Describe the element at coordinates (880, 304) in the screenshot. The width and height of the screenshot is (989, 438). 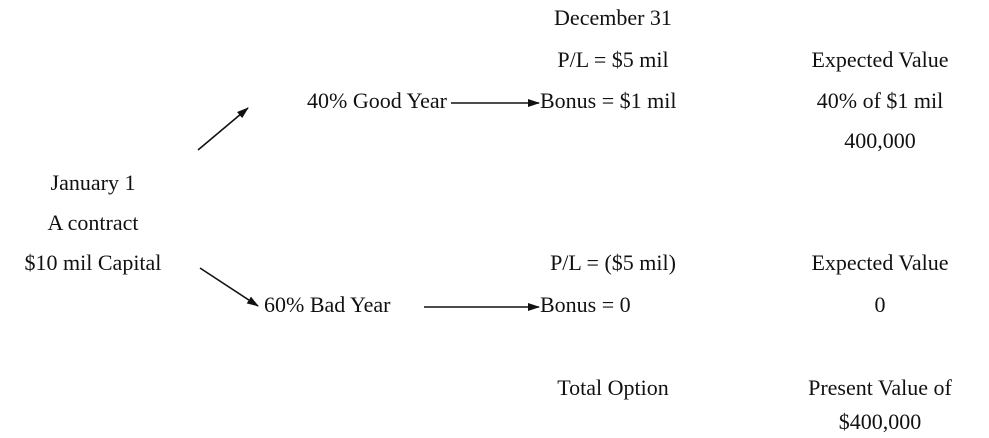
I see `ev-value: 0` at that location.